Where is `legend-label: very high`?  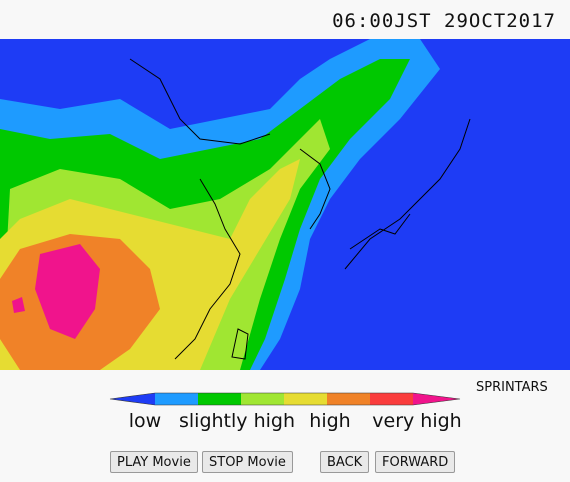 legend-label: very high is located at coordinates (417, 421).